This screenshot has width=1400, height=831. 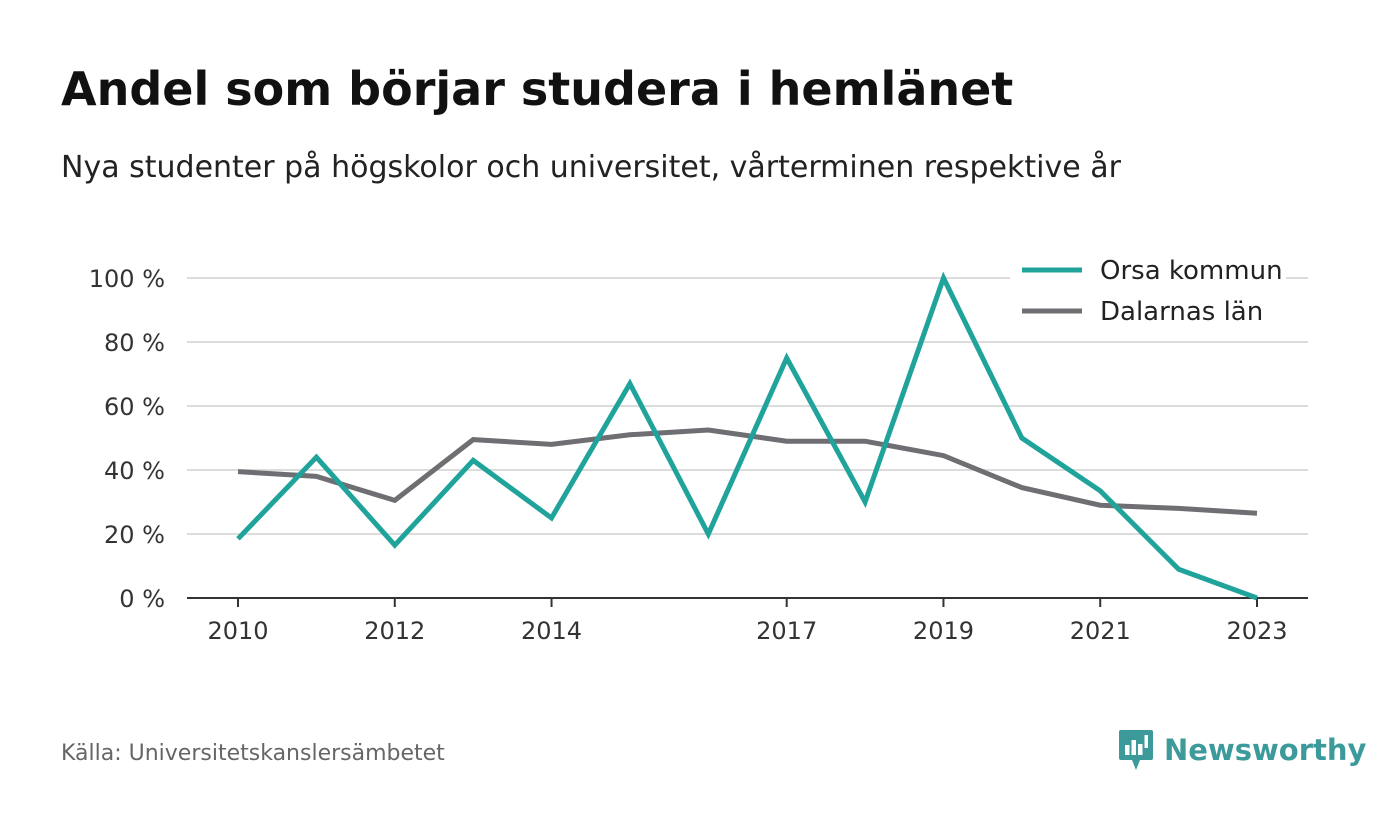 I want to click on x-tick-label: 2019, so click(x=943, y=631).